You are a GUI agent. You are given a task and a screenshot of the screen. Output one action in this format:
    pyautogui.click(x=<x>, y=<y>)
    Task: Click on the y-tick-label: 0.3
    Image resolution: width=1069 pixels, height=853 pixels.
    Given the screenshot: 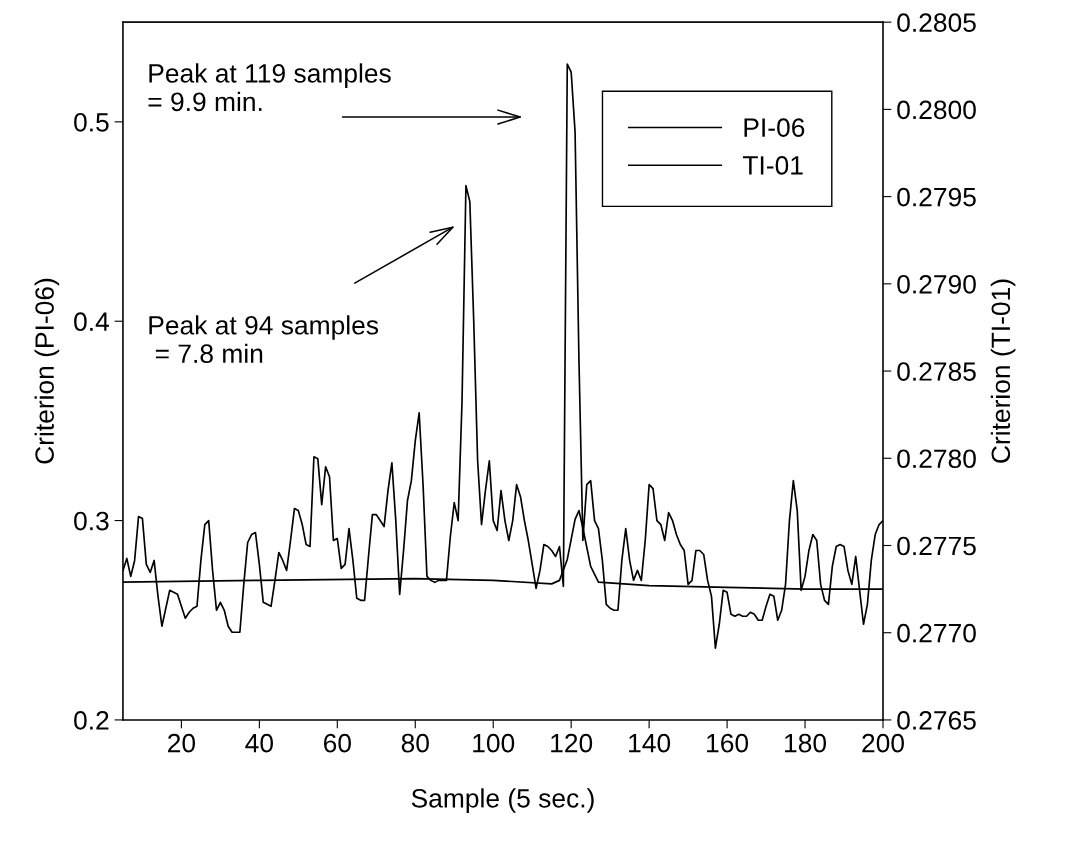 What is the action you would take?
    pyautogui.click(x=91, y=521)
    